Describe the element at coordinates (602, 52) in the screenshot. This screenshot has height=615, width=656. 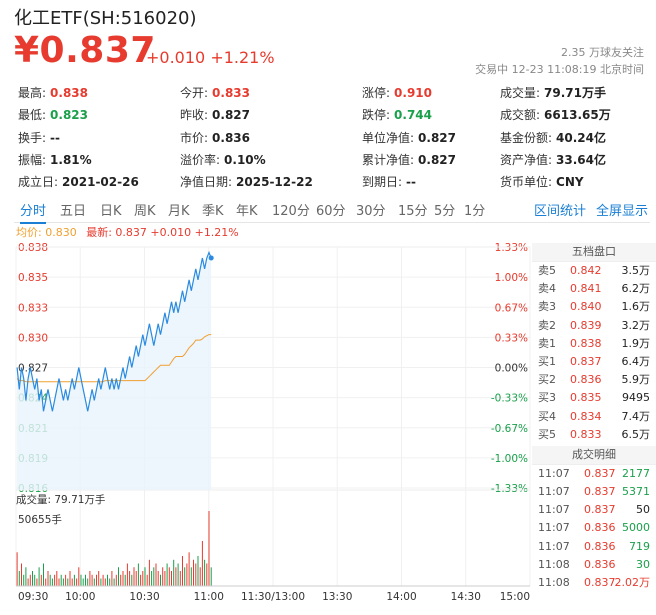
I see `followers-count: 2.35 万球友关注` at that location.